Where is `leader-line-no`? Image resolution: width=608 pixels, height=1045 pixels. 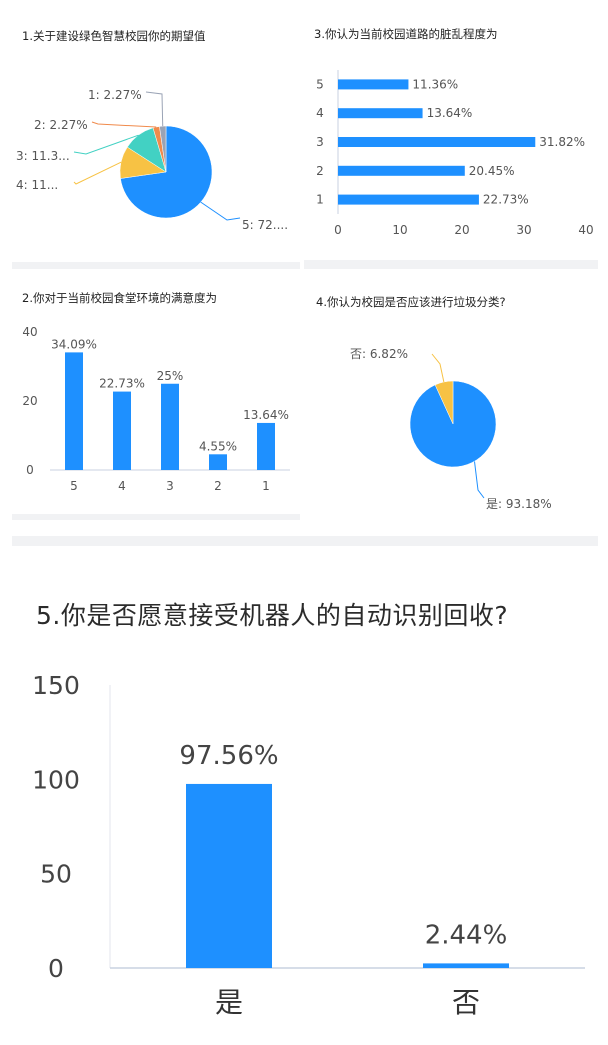
leader-line-no is located at coordinates (438, 368).